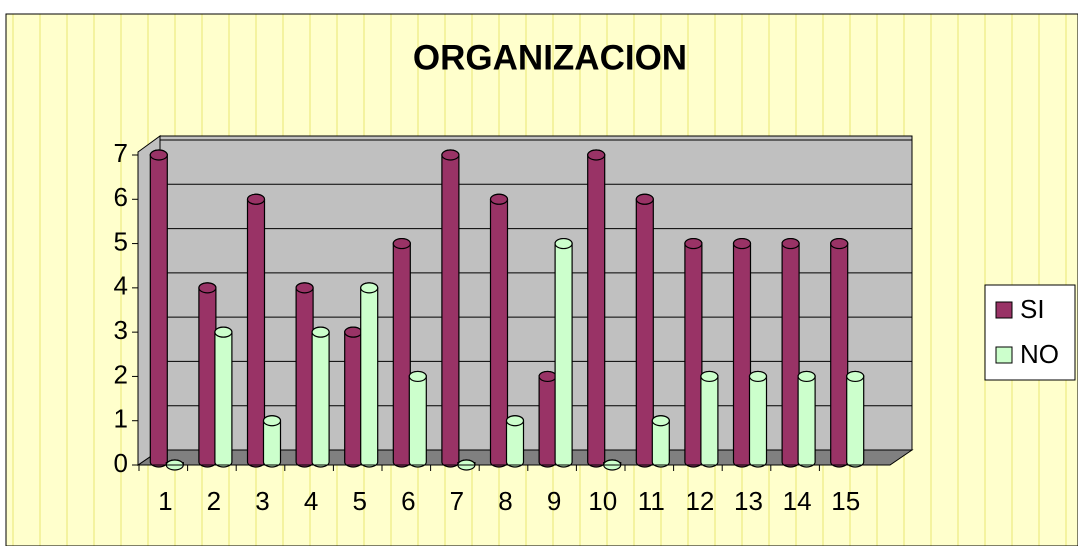 Image resolution: width=1078 pixels, height=551 pixels. I want to click on y-tick-label: 7, so click(121, 153).